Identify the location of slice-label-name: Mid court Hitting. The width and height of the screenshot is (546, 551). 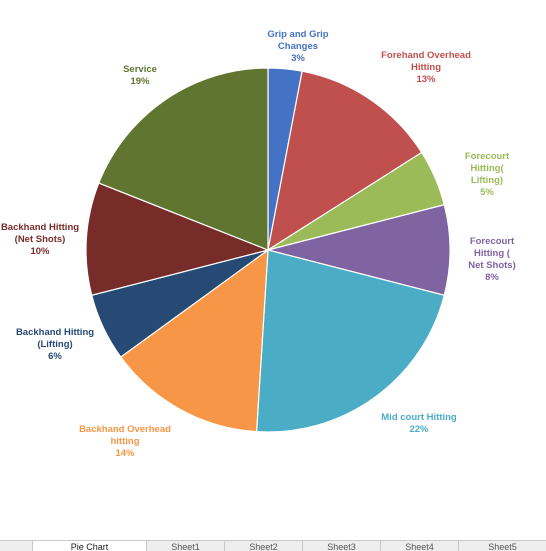
(419, 417).